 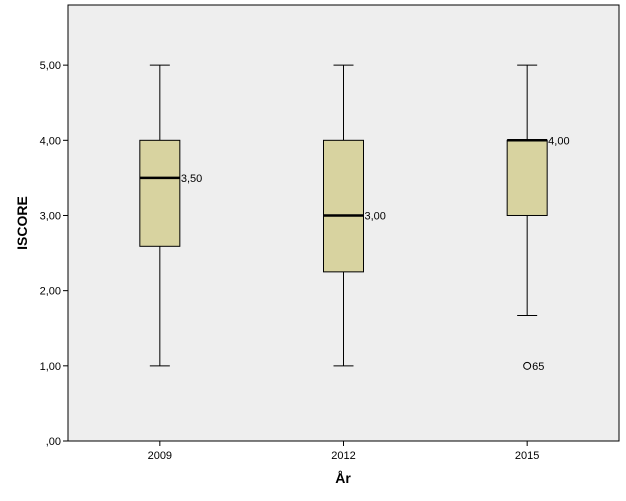 I want to click on outlier-point, so click(x=527, y=365).